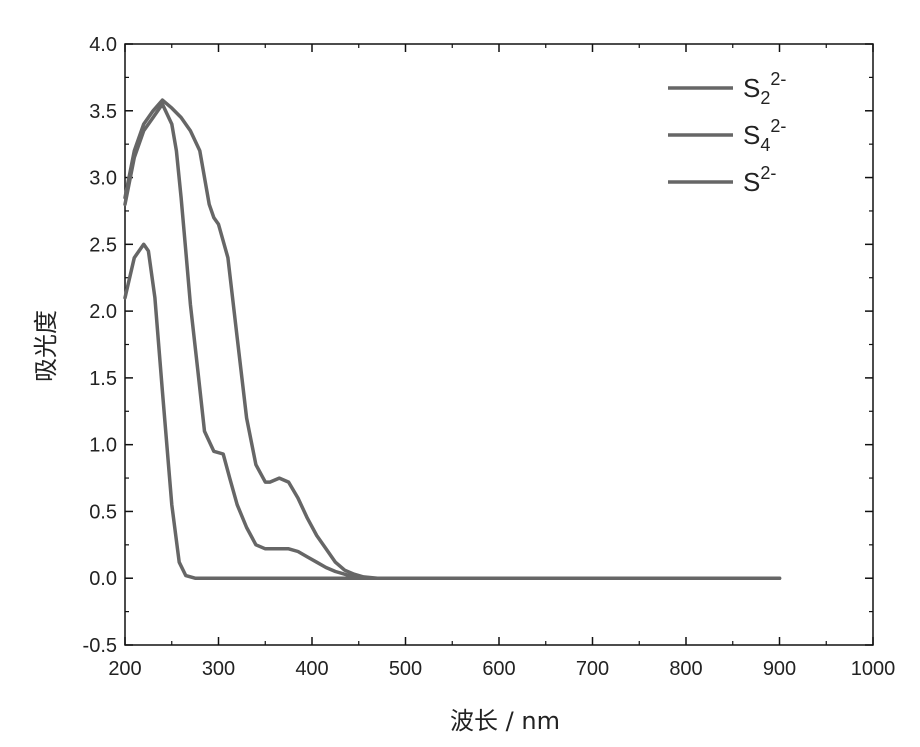  Describe the element at coordinates (779, 669) in the screenshot. I see `x-tick-label: 900` at that location.